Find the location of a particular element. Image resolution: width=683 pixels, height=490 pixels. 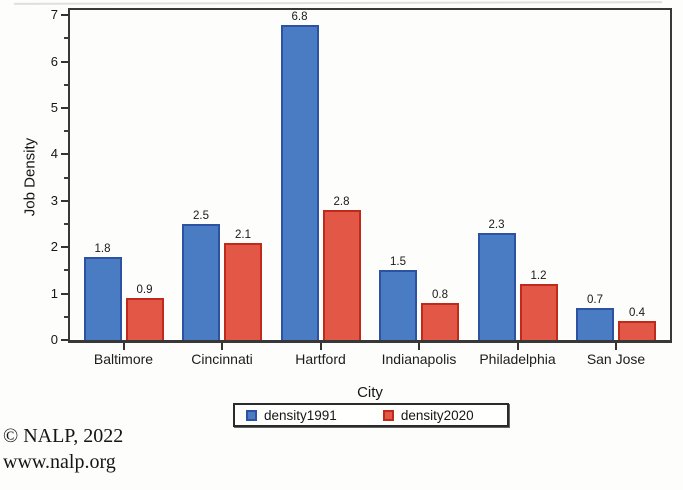

bar-value-label: 2.8 is located at coordinates (341, 202).